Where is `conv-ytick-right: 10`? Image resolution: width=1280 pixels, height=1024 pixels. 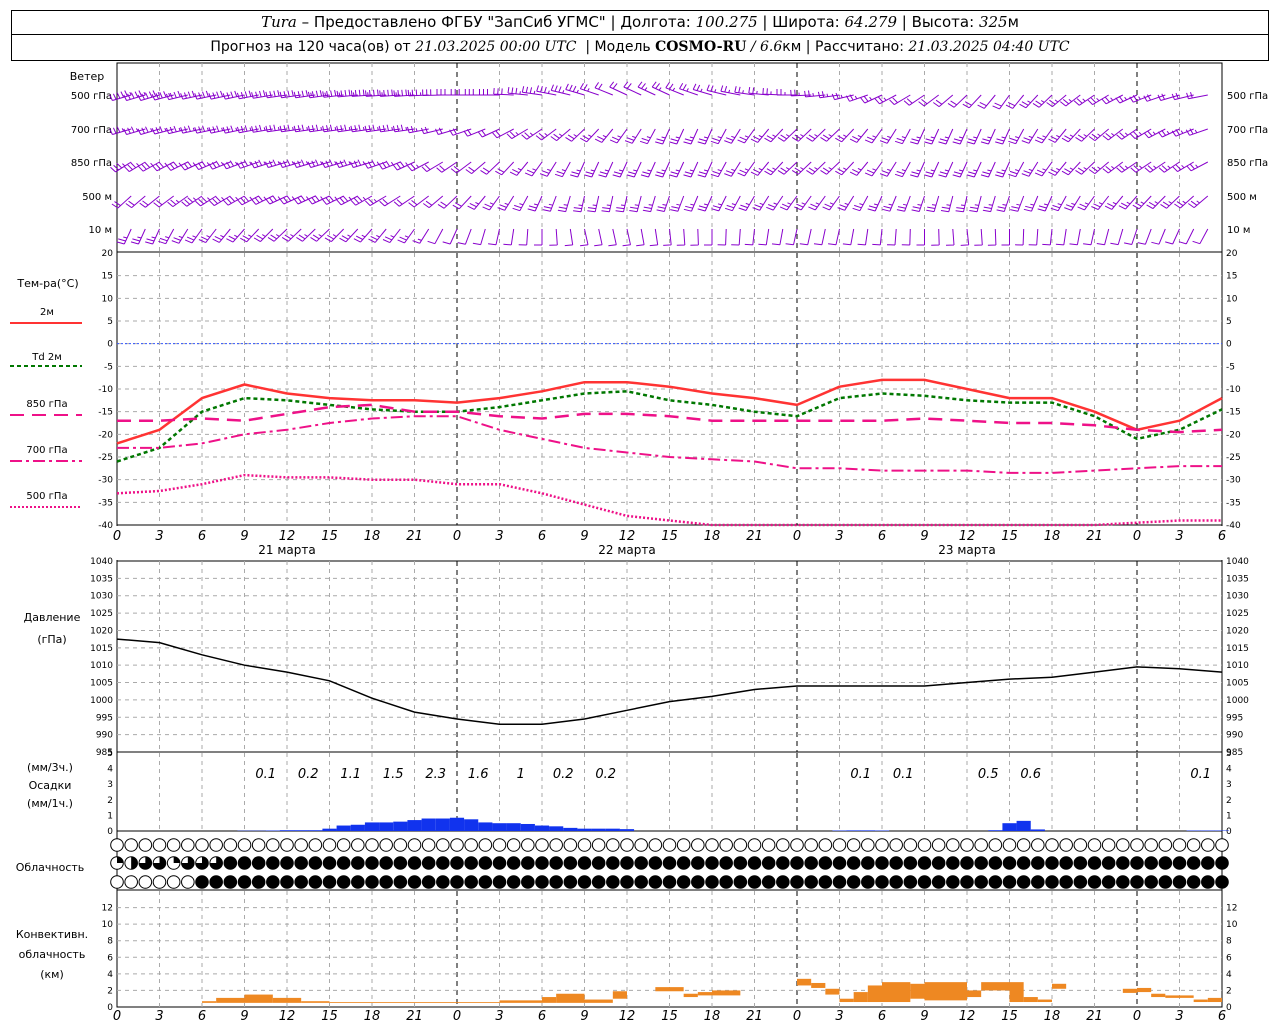
conv-ytick-right: 10 is located at coordinates (1232, 925).